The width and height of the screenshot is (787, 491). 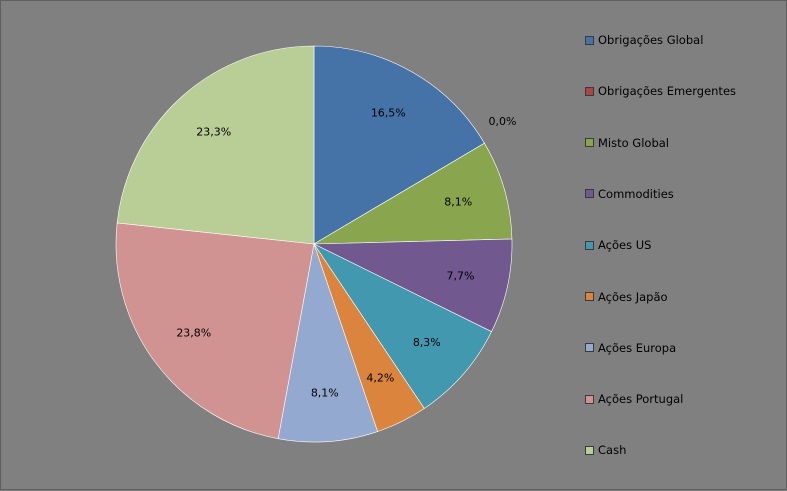 I want to click on legend-item-3: Commodities, so click(x=629, y=194).